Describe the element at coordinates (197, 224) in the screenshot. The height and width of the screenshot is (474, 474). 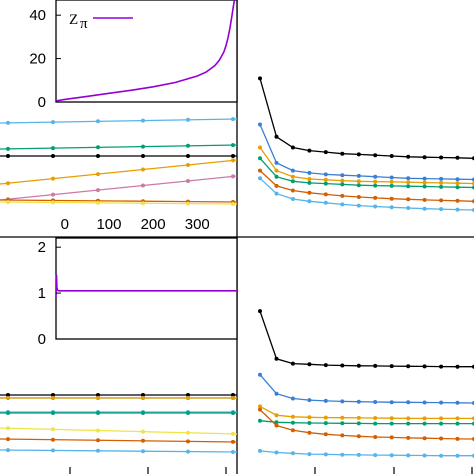
I see `x-tick-label: 300` at that location.